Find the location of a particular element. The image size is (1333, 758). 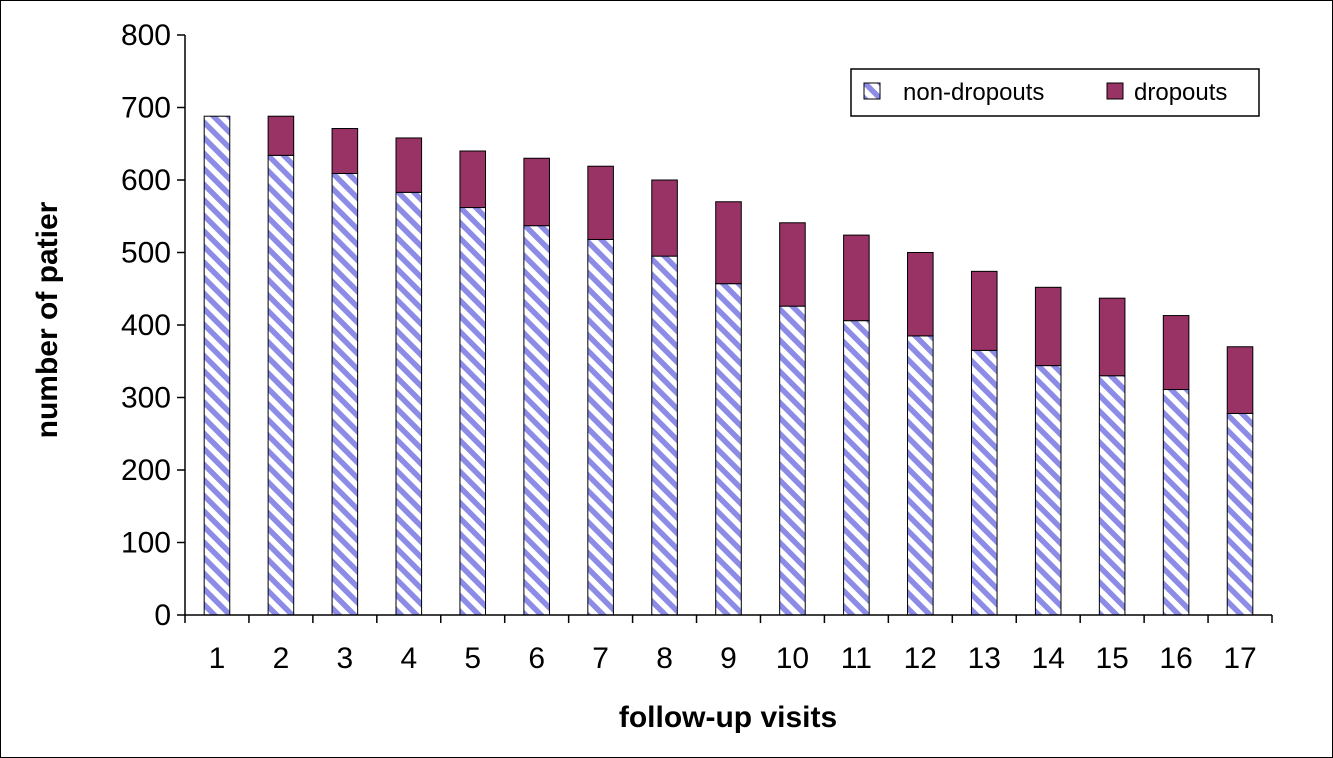

x-tick-label: 5 is located at coordinates (472, 658).